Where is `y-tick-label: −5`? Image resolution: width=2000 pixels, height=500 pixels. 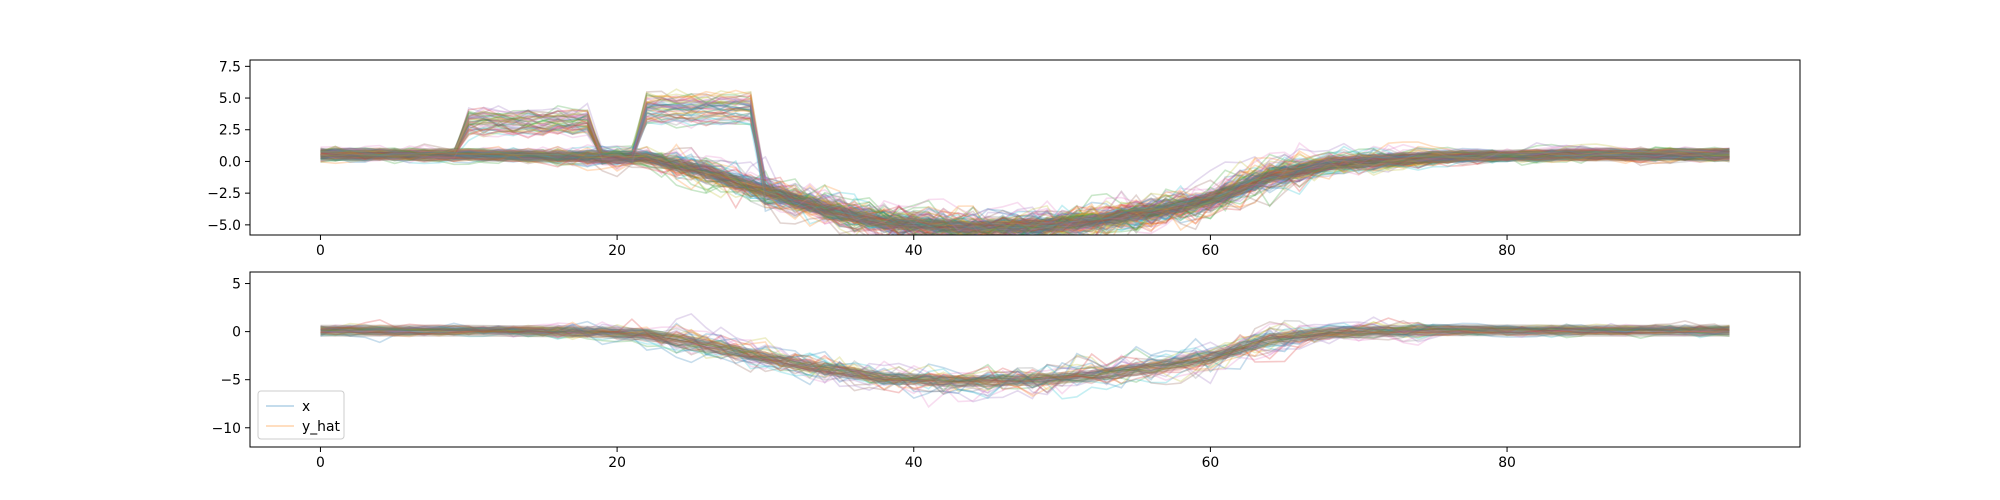 y-tick-label: −5 is located at coordinates (231, 381).